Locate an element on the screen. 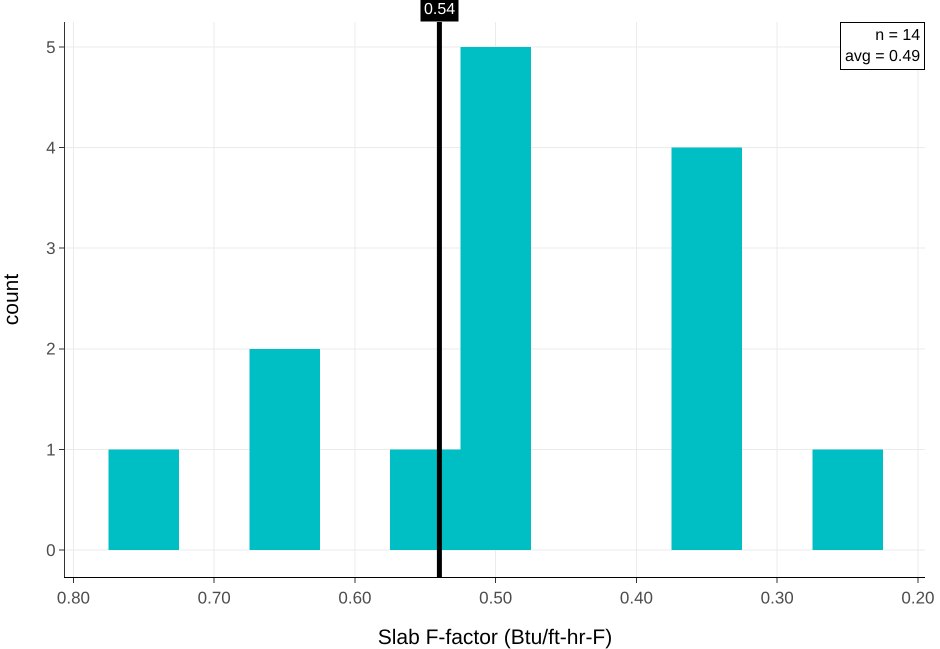  x-tick-label: 0.60 is located at coordinates (355, 598).